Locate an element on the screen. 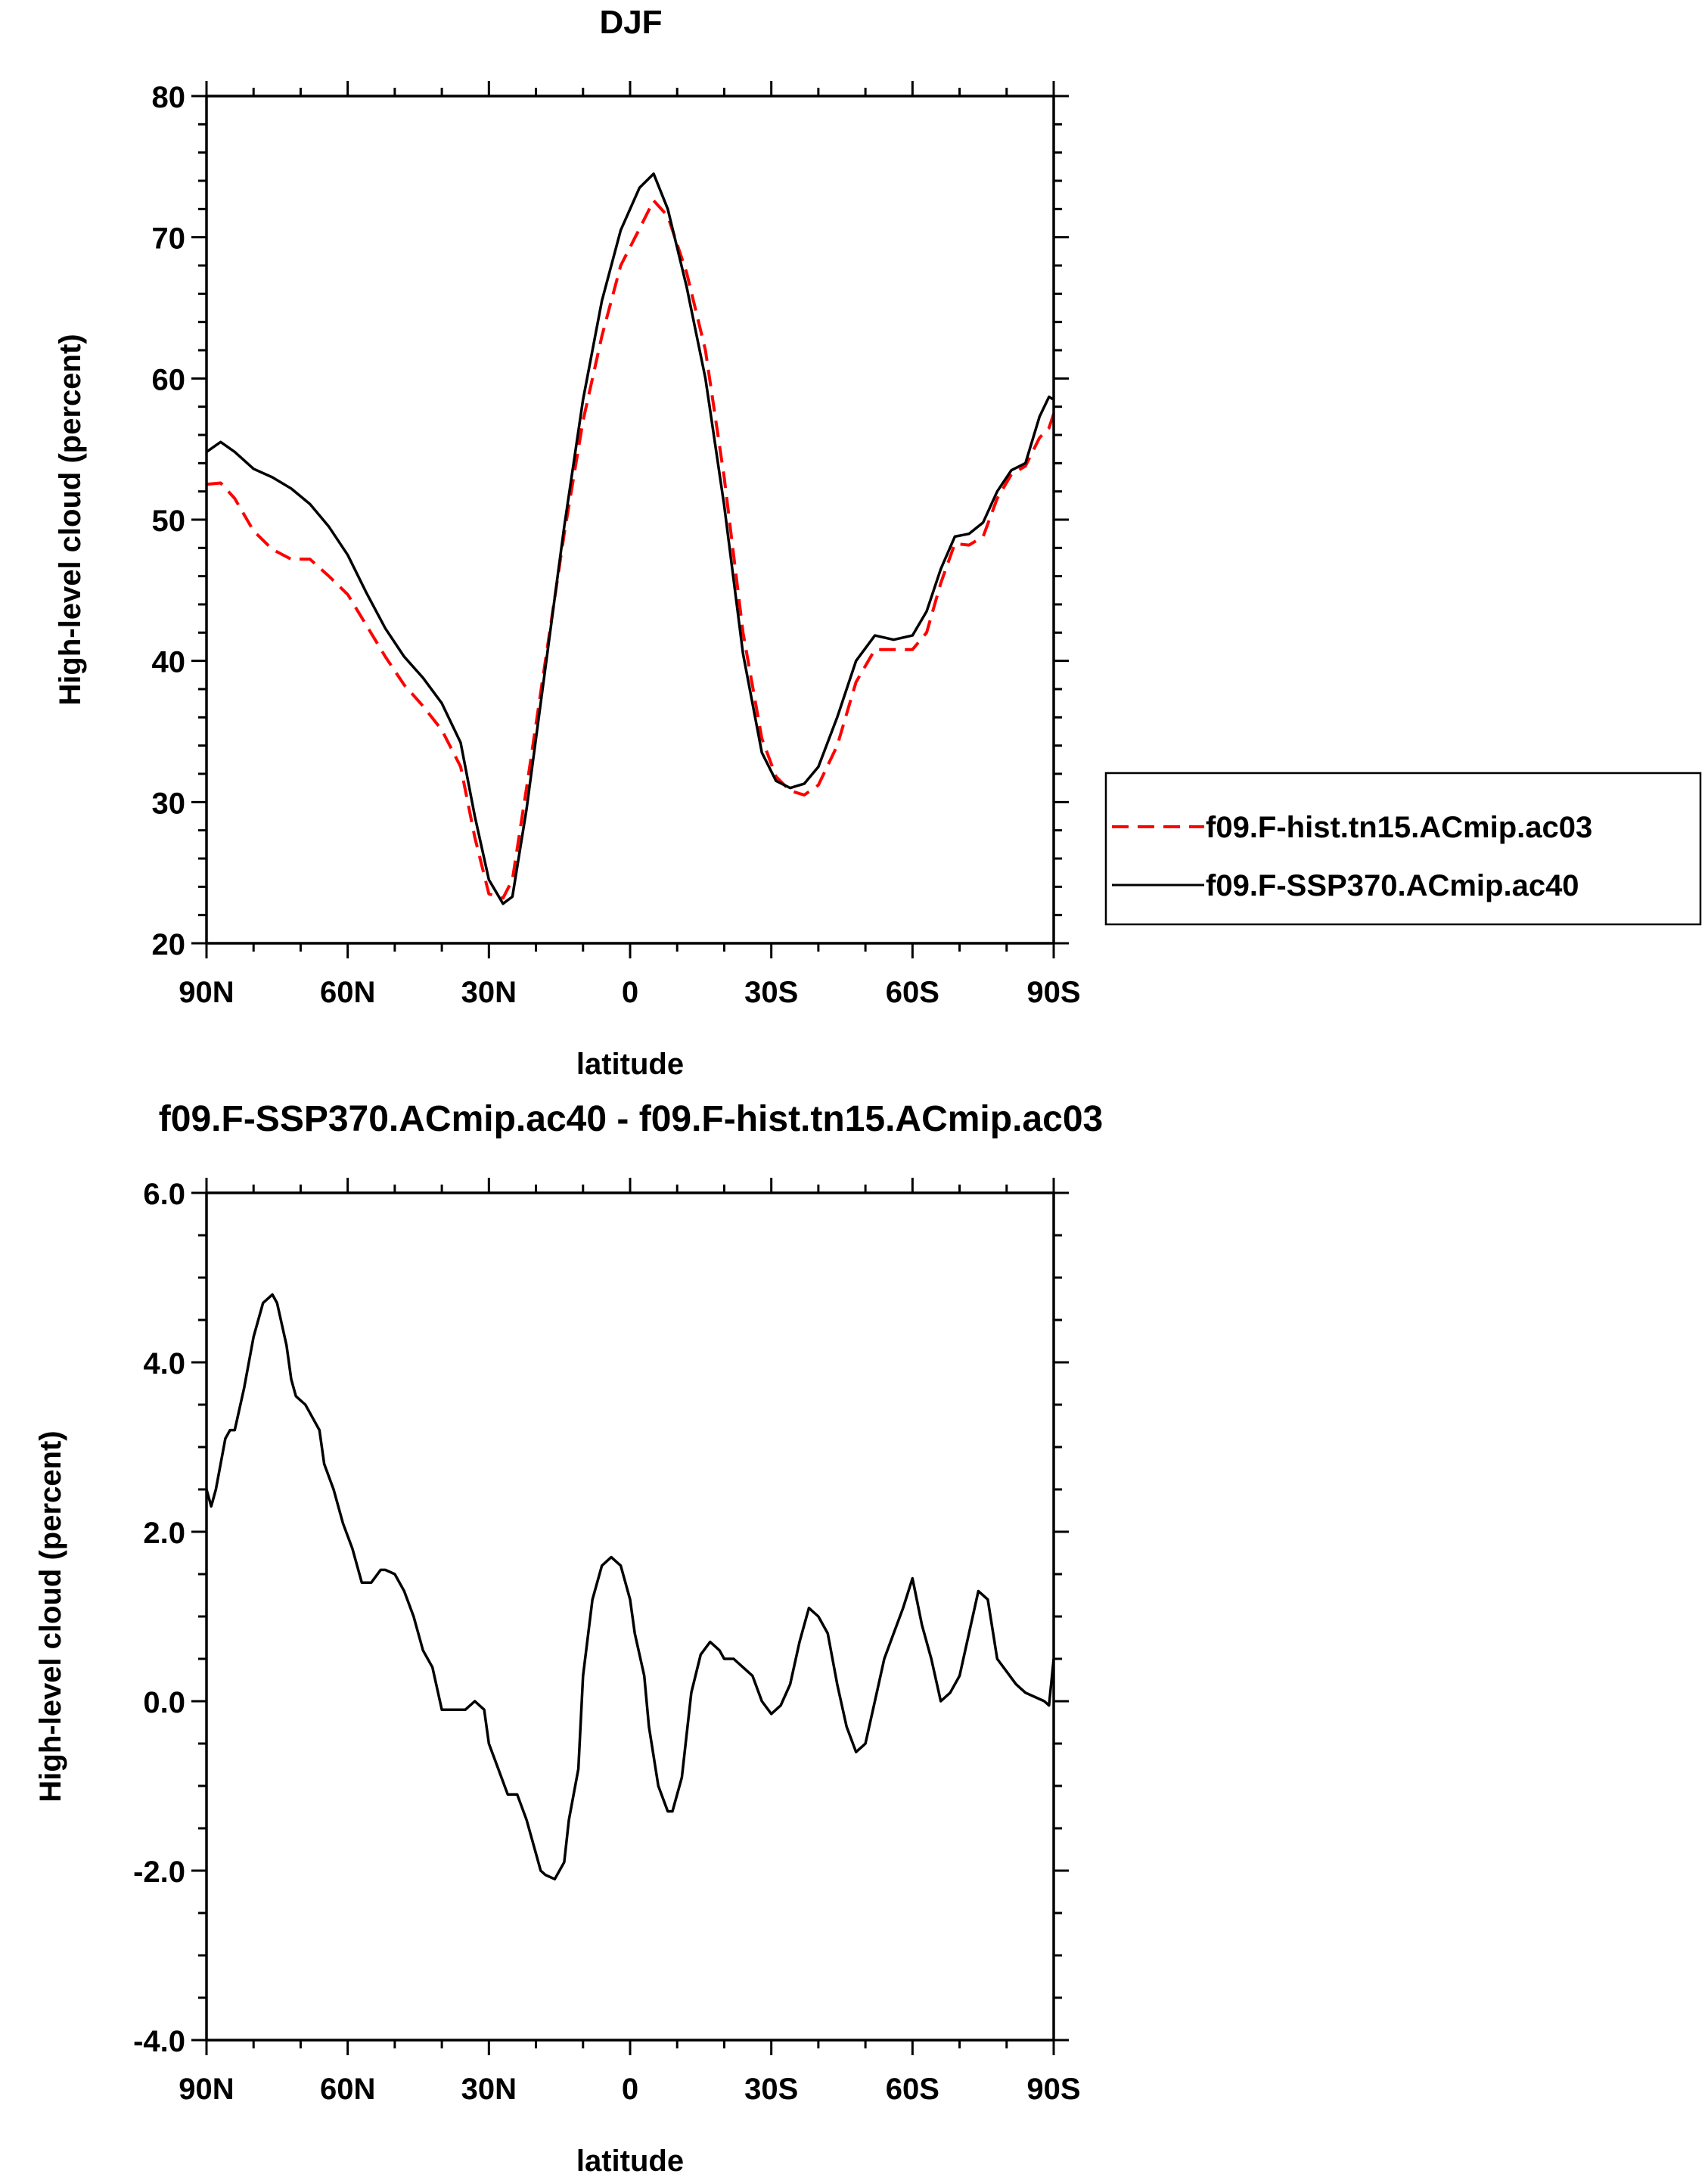 Image resolution: width=1708 pixels, height=2177 pixels. bottom-y-tick-labels: -4.0 -2.0 0.0 2.0 4.0 6.0 is located at coordinates (159, 1618).